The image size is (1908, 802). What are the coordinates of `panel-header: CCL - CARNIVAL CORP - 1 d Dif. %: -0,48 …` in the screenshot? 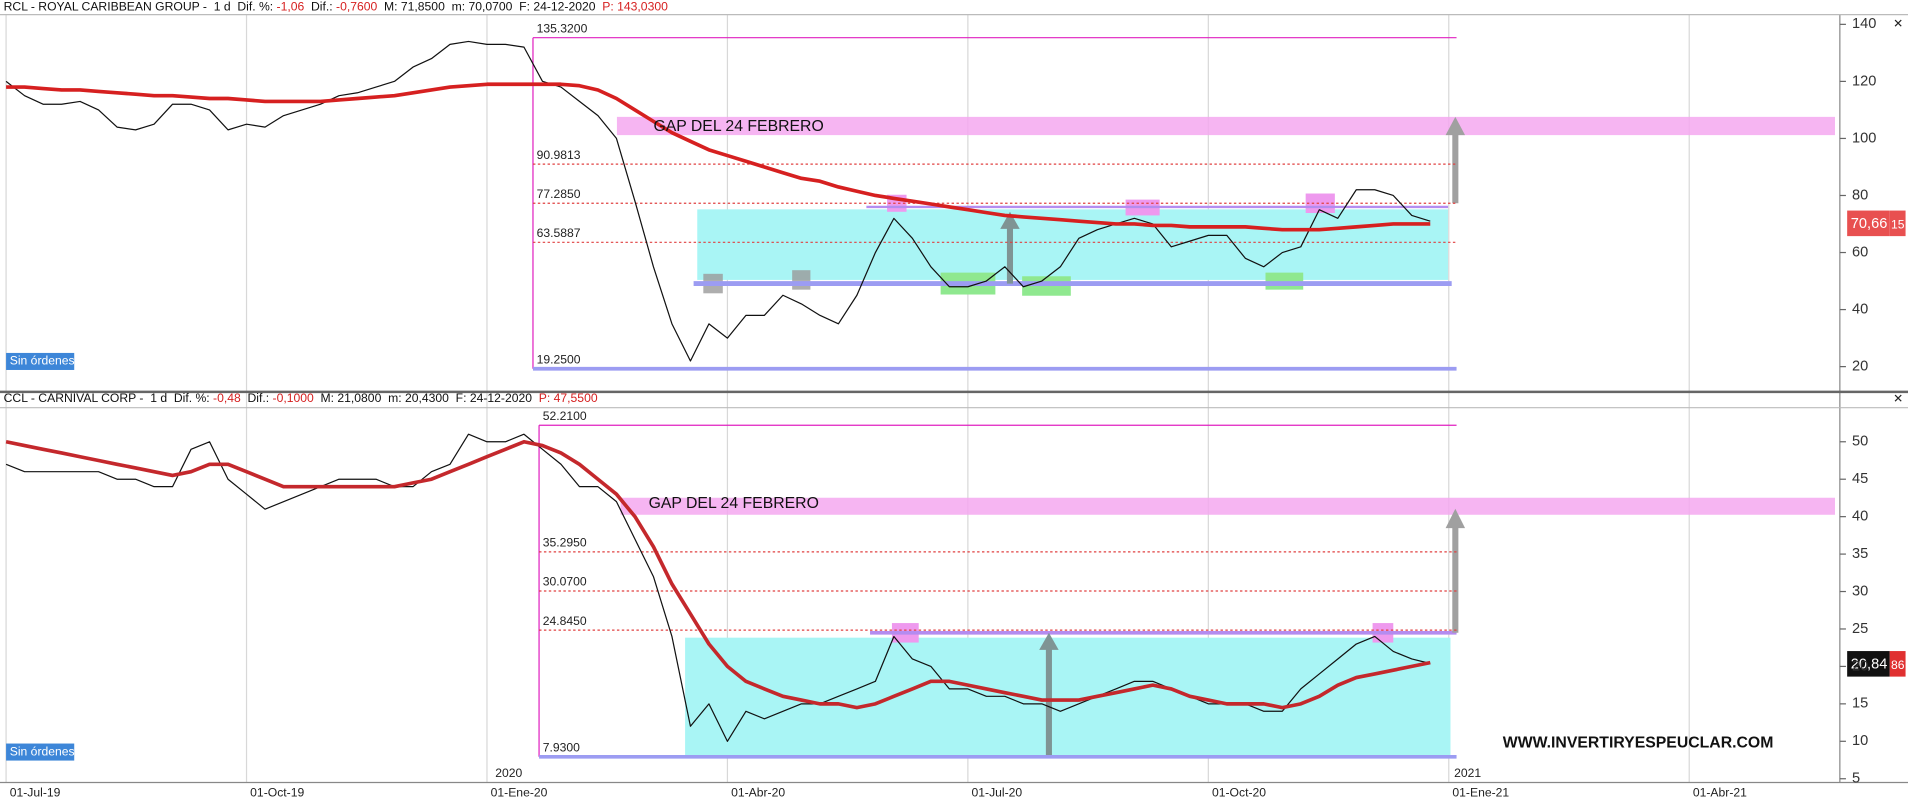 It's located at (301, 398).